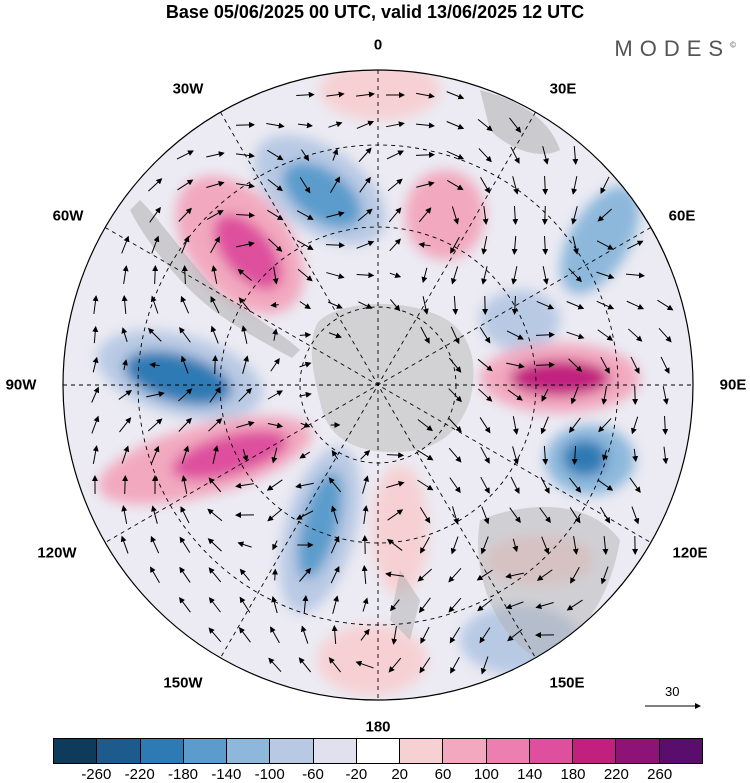 The image size is (750, 783). I want to click on label-lon-150e: 150E, so click(567, 683).